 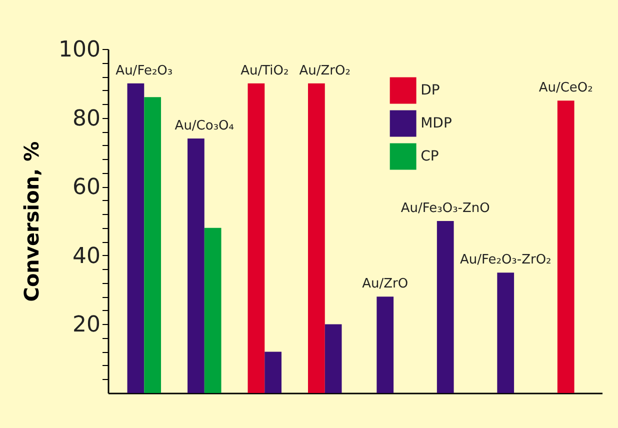 I want to click on x-tick-label: Au/Fe₂O₃, so click(x=144, y=70).